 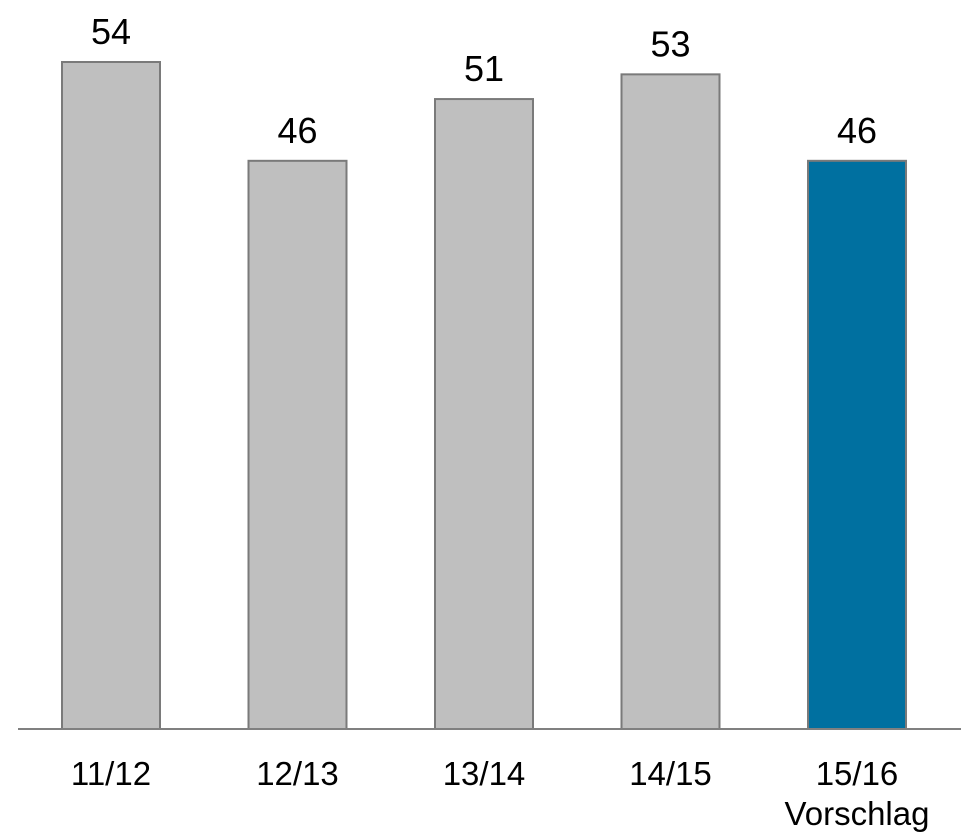 What do you see at coordinates (857, 773) in the screenshot?
I see `x-tick-label-line: 15/16` at bounding box center [857, 773].